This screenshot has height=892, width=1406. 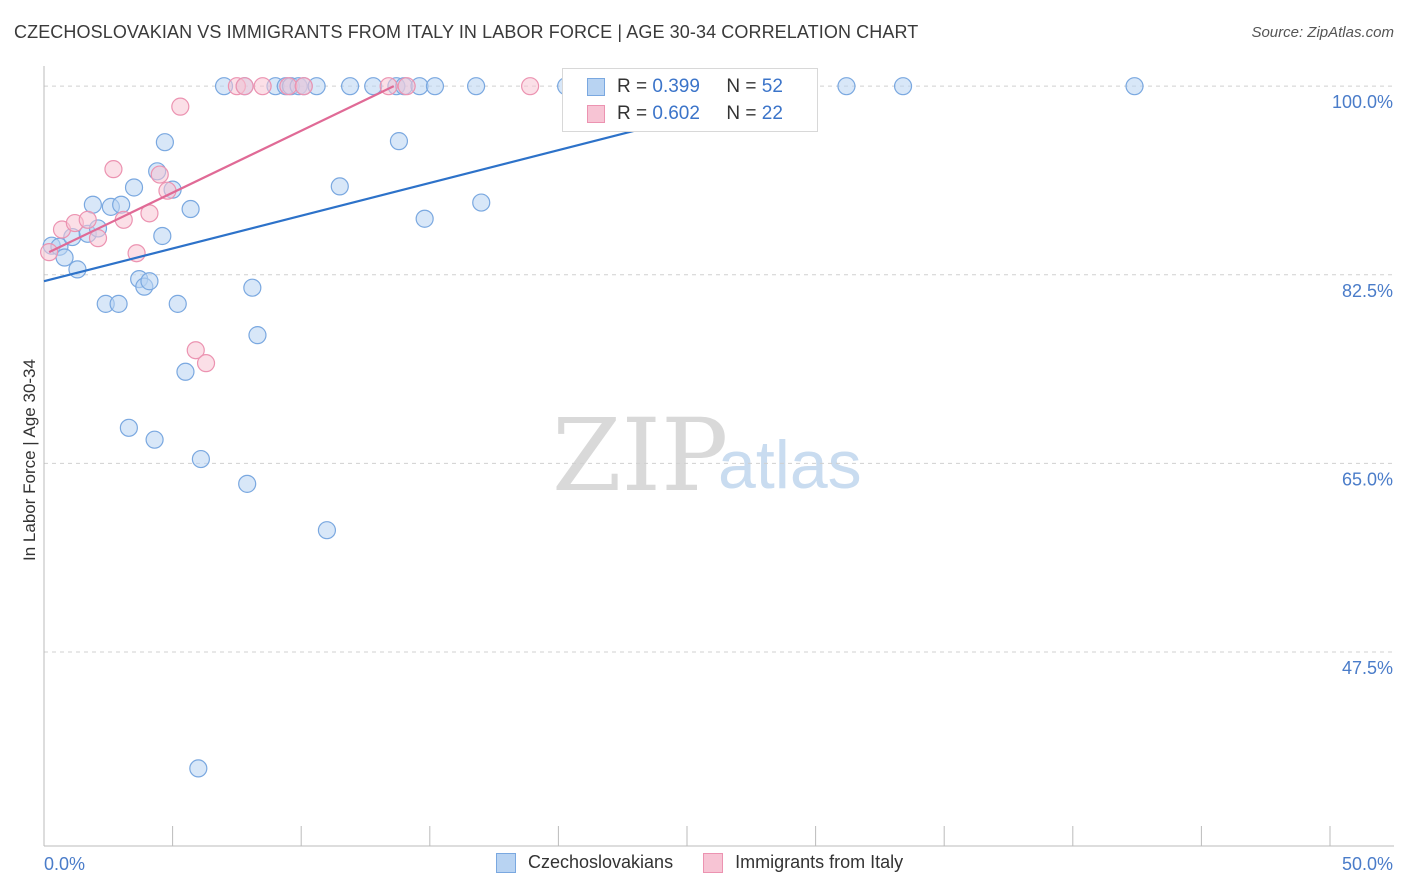 I want to click on watermark-zip: ZIP, so click(x=640, y=455).